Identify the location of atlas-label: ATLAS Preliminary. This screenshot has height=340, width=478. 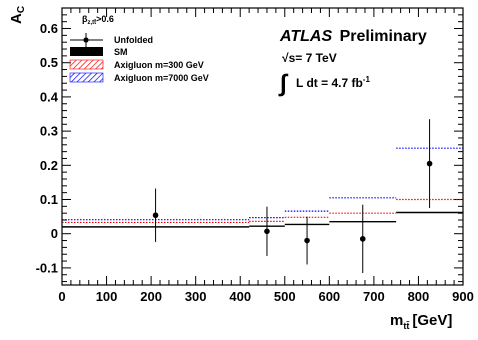
(353, 36).